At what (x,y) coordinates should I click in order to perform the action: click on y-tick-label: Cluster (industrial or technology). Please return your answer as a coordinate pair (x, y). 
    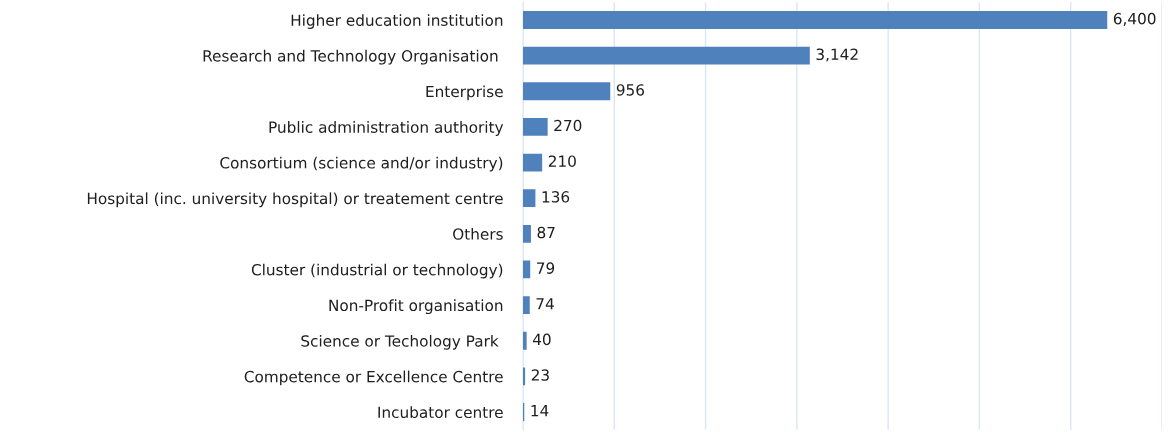
    Looking at the image, I should click on (377, 271).